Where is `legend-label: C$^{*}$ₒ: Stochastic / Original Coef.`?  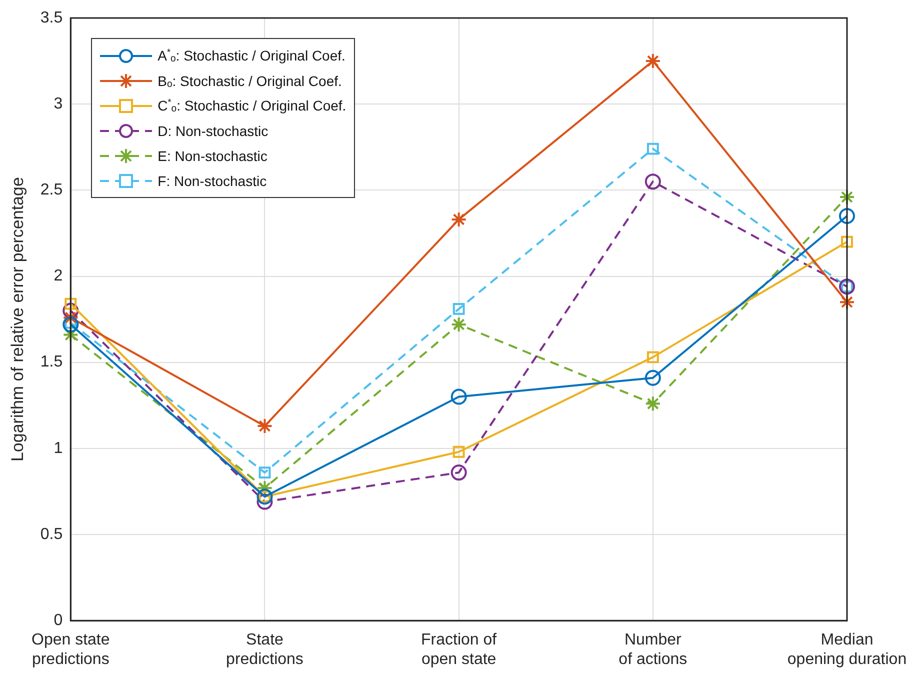
legend-label: C$^{*}$ₒ: Stochastic / Original Coef. is located at coordinates (252, 105).